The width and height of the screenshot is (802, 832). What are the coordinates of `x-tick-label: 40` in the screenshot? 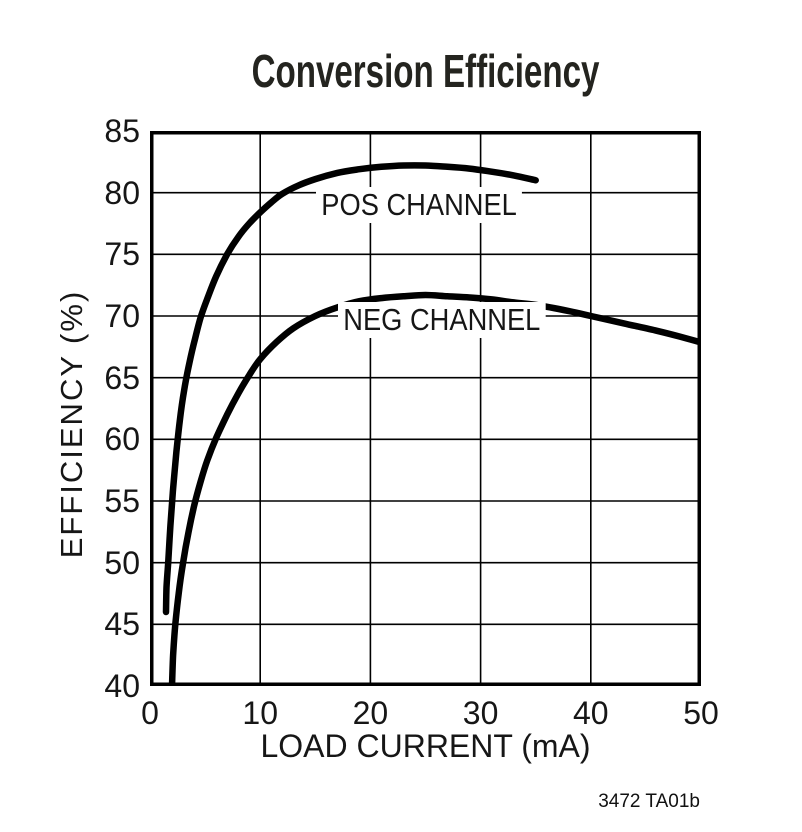 It's located at (591, 713).